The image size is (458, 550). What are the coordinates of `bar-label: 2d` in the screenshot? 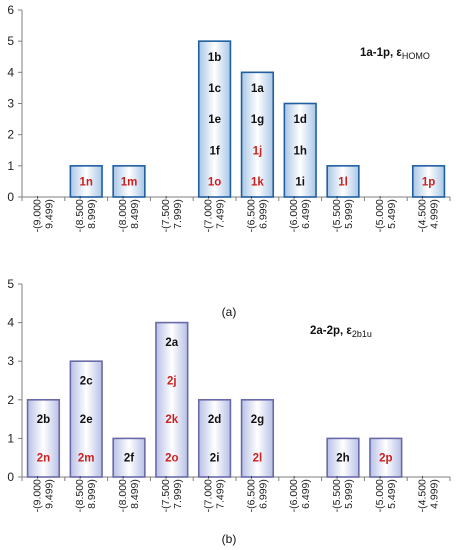 It's located at (214, 420).